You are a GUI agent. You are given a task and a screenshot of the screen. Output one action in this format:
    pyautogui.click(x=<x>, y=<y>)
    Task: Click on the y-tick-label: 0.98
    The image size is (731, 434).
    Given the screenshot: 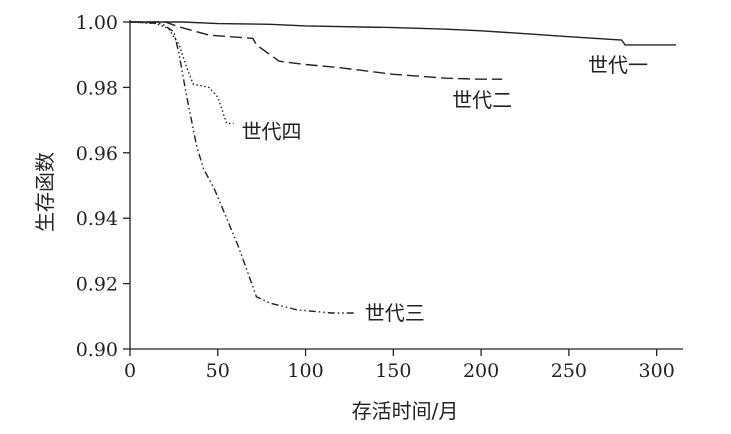 What is the action you would take?
    pyautogui.click(x=97, y=88)
    